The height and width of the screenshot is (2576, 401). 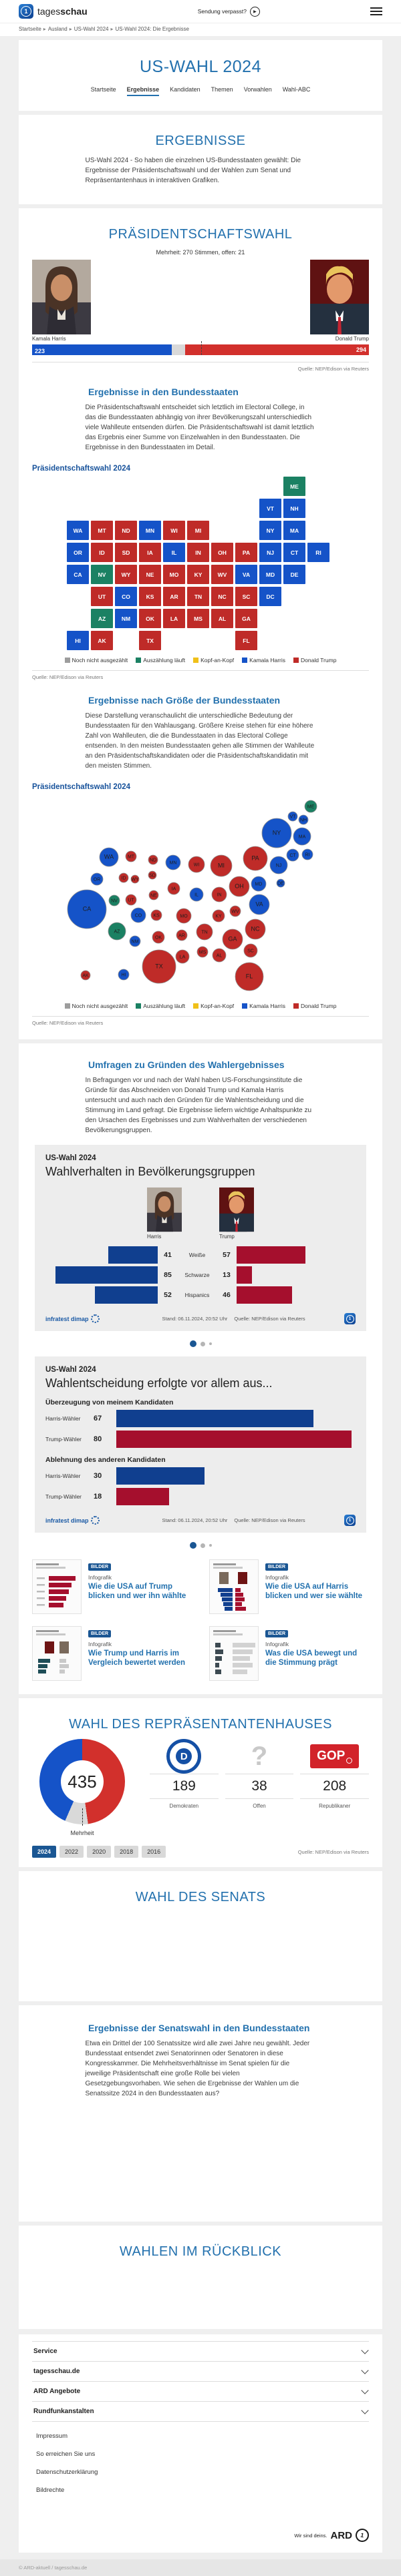 I want to click on state-bubble-MT: MT, so click(x=131, y=856).